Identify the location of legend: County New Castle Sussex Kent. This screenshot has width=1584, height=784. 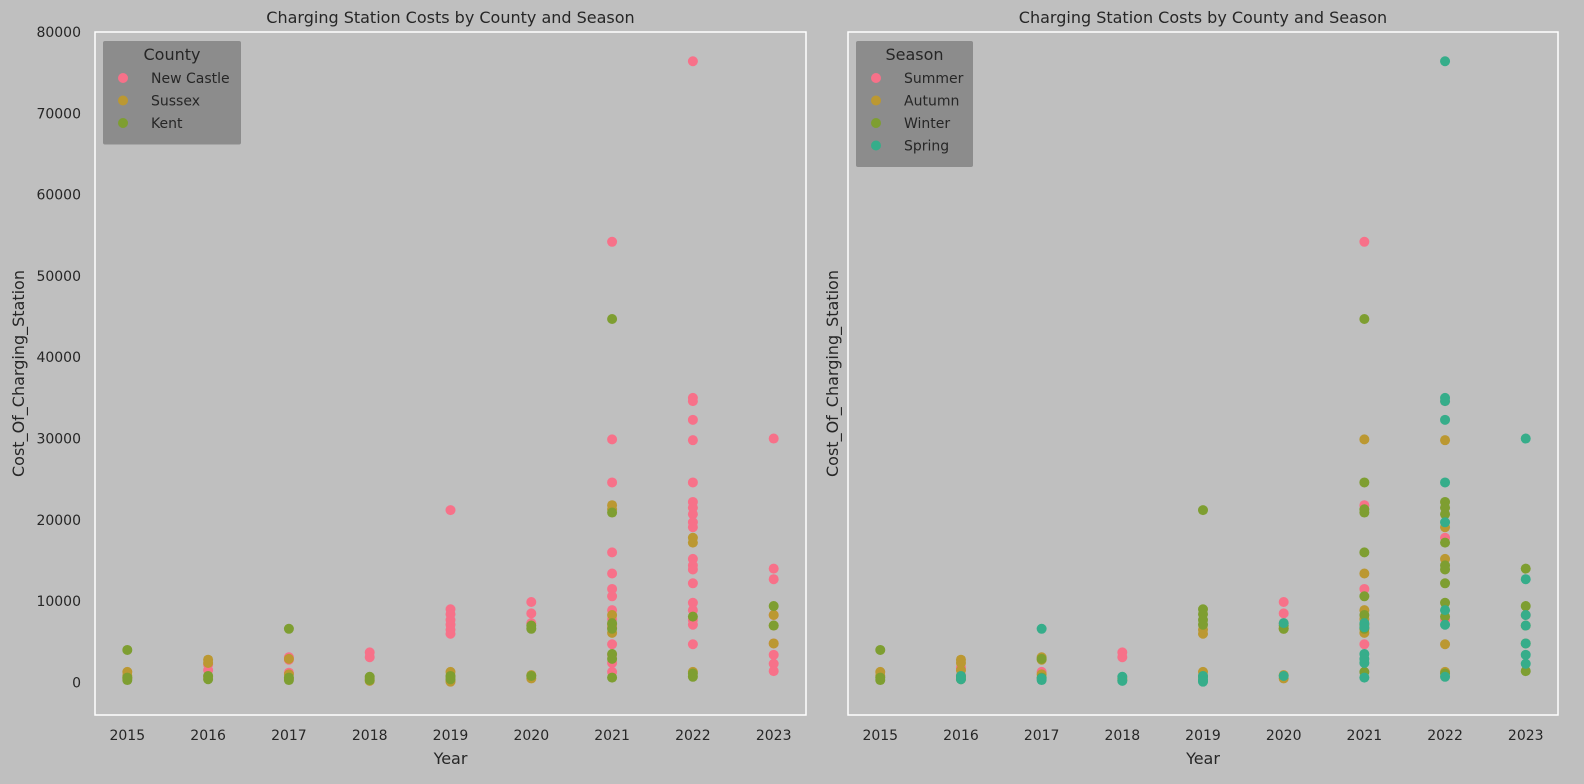
(172, 93).